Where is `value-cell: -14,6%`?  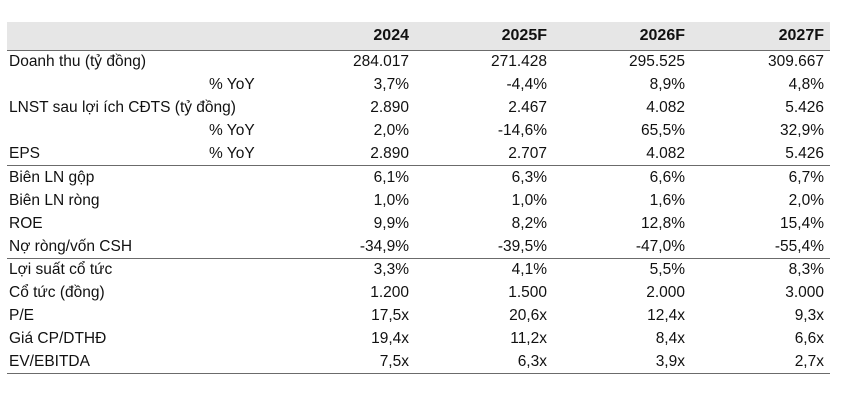 value-cell: -14,6% is located at coordinates (522, 131).